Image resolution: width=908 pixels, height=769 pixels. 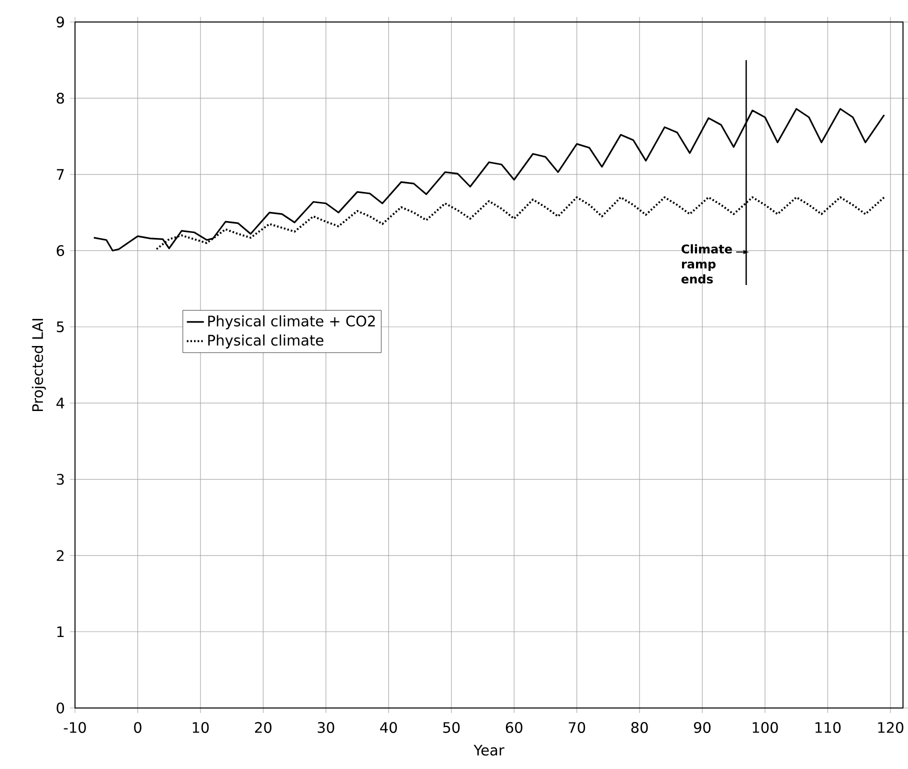 I want to click on x-tick-label: 10, so click(x=200, y=727).